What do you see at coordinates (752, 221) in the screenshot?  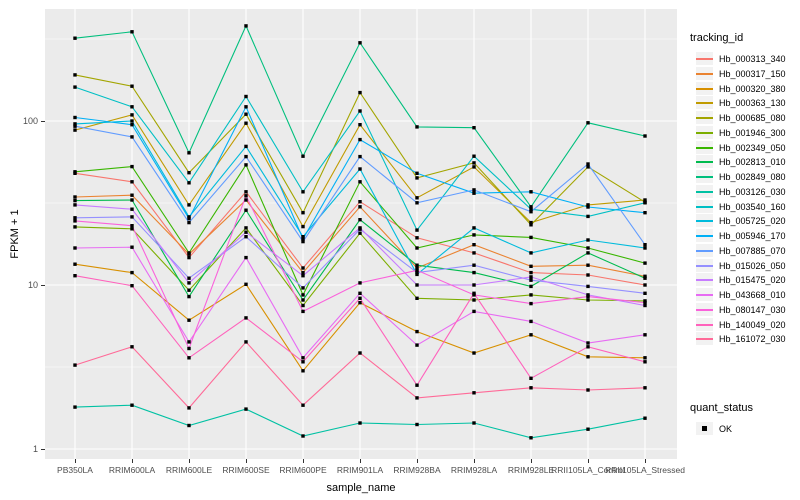 I see `legend-item-label: Hb_005725_020` at bounding box center [752, 221].